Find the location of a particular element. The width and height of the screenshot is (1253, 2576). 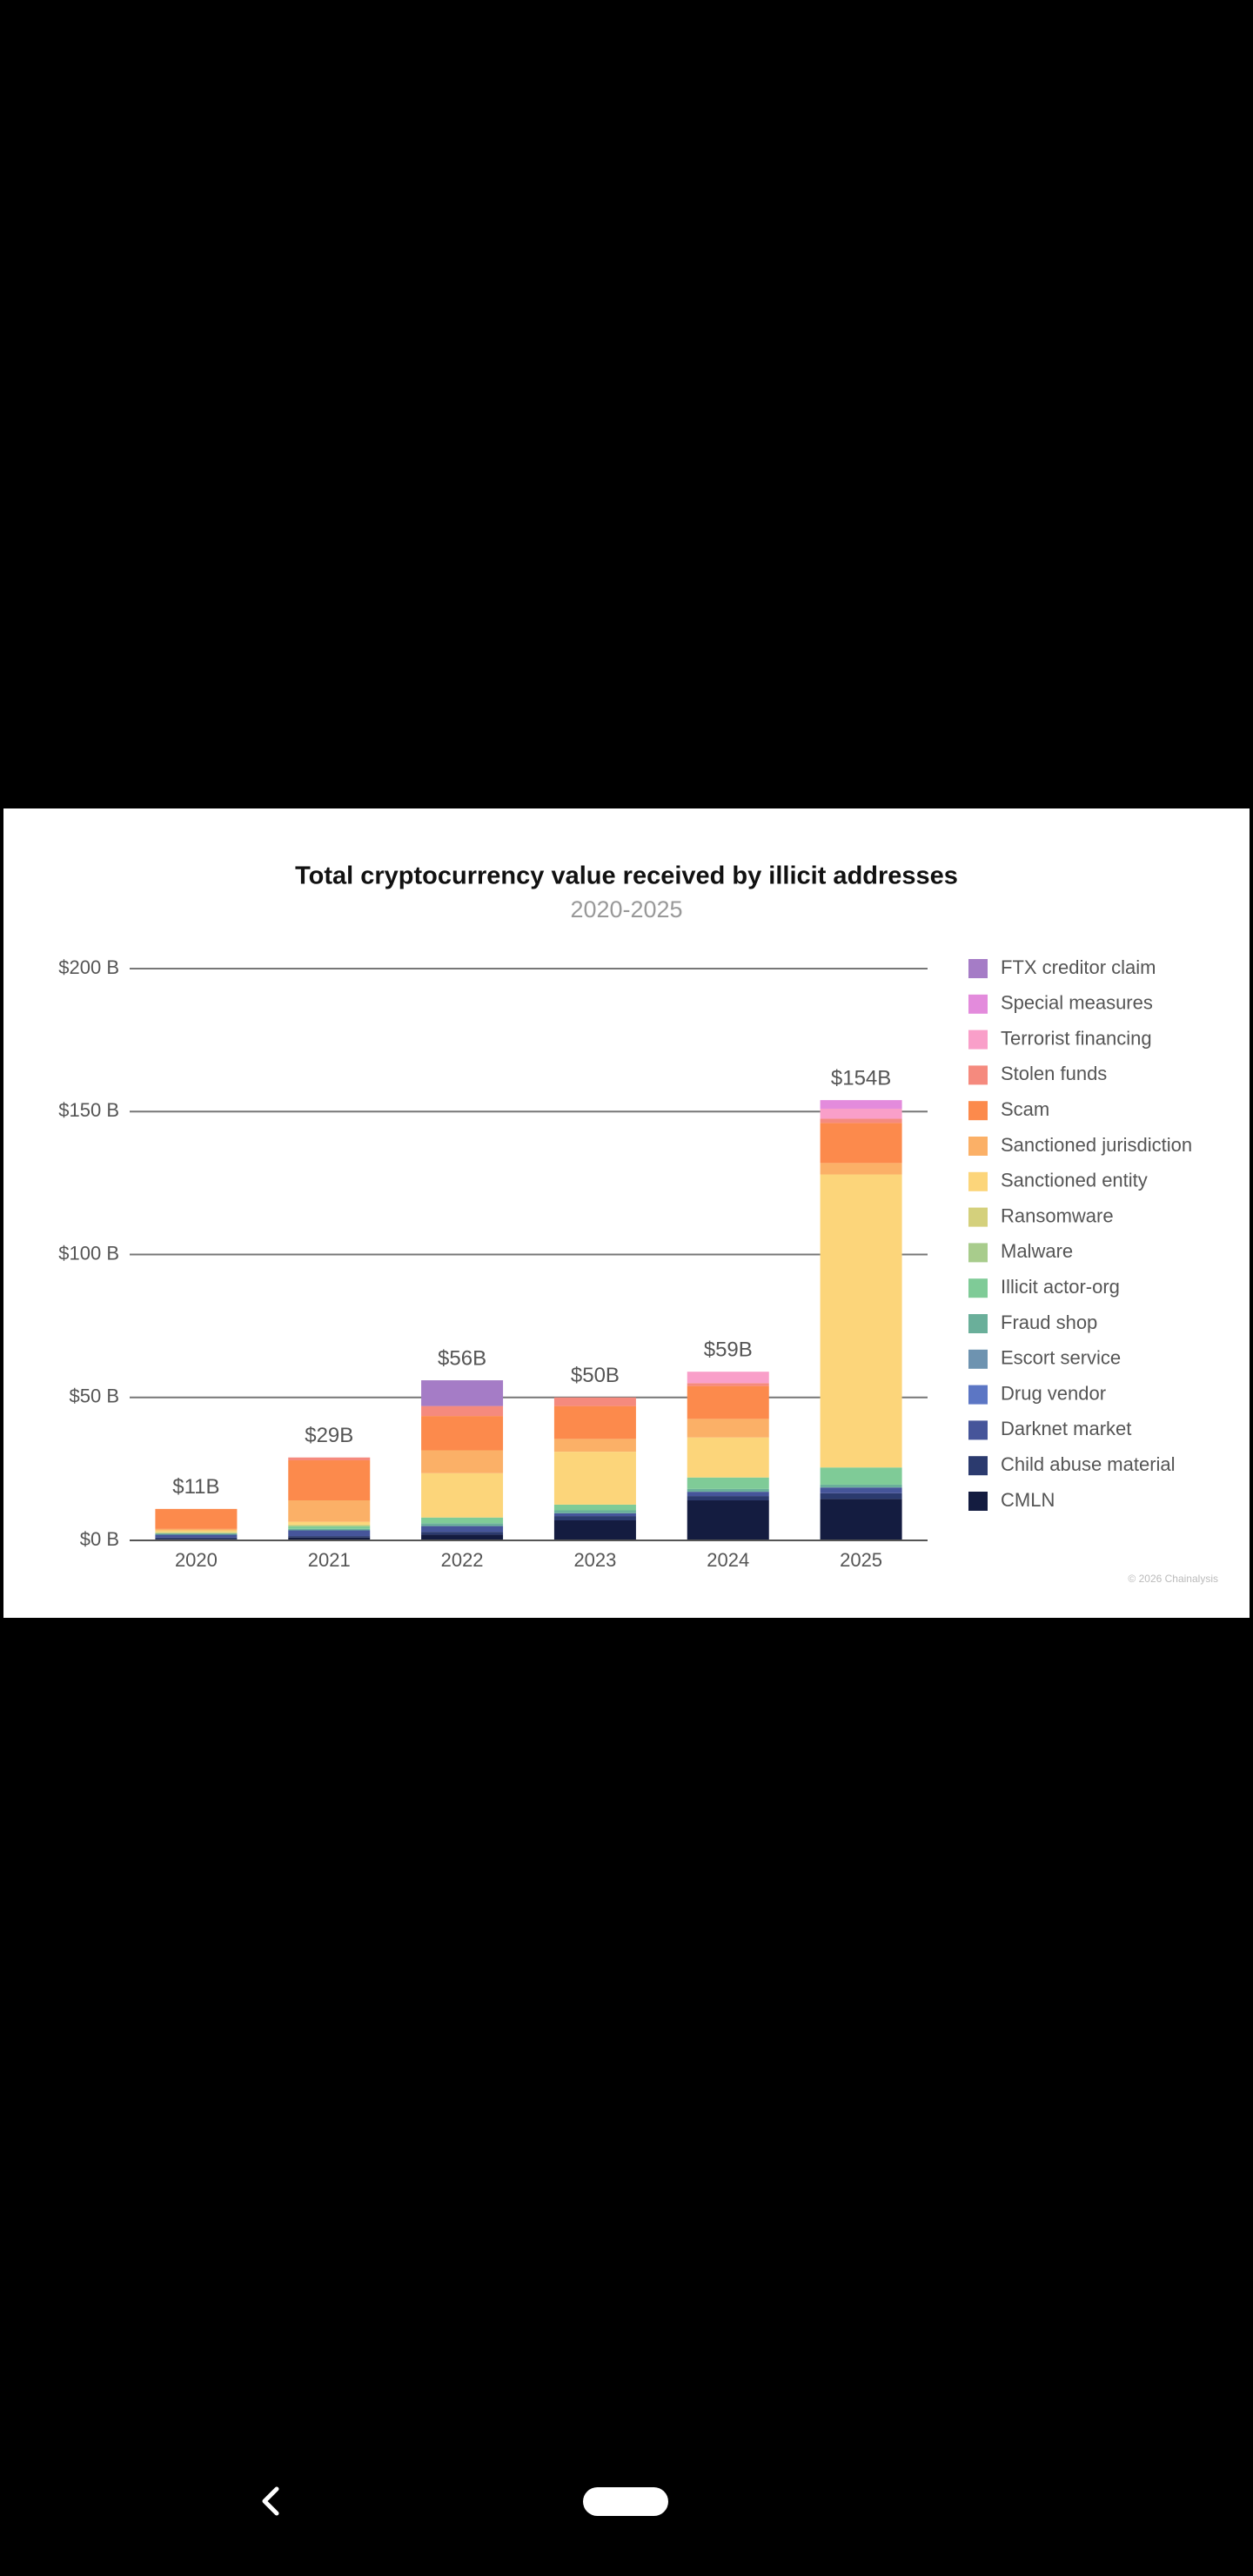

legend-label: CMLN is located at coordinates (1028, 1500).